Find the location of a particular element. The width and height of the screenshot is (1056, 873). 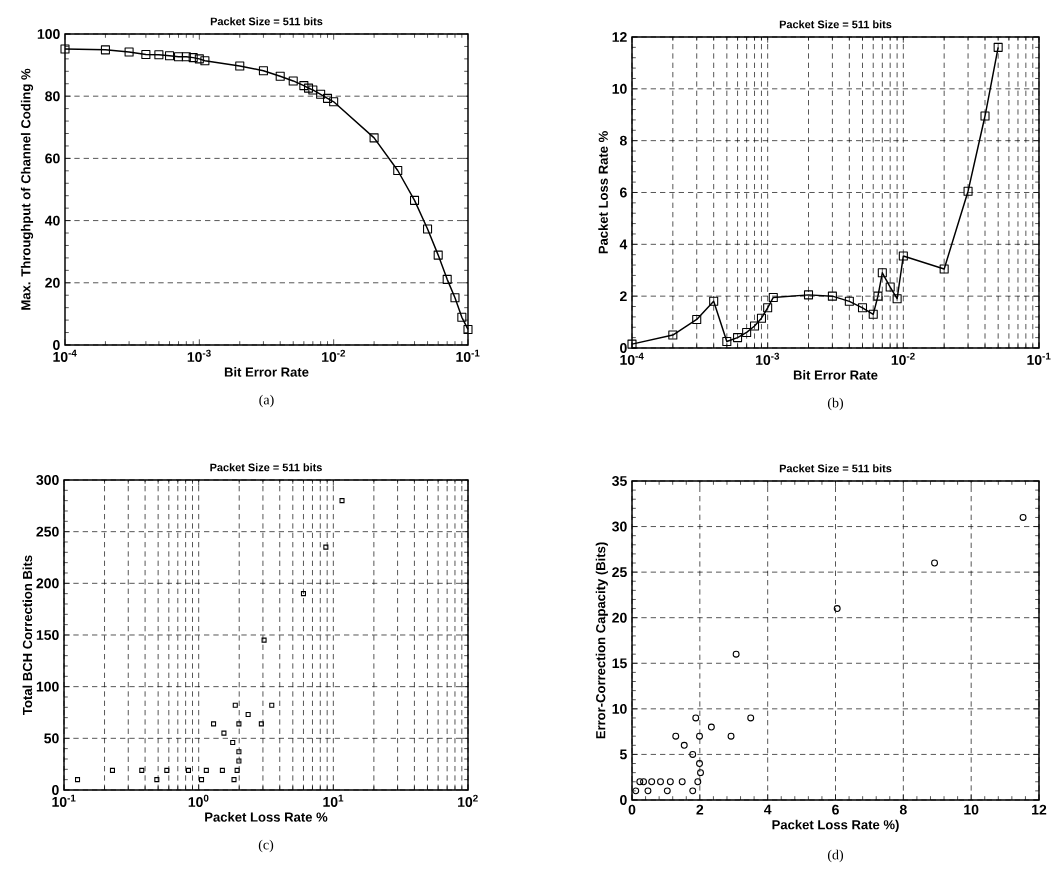

x-tick-label: 10 is located at coordinates (971, 809).